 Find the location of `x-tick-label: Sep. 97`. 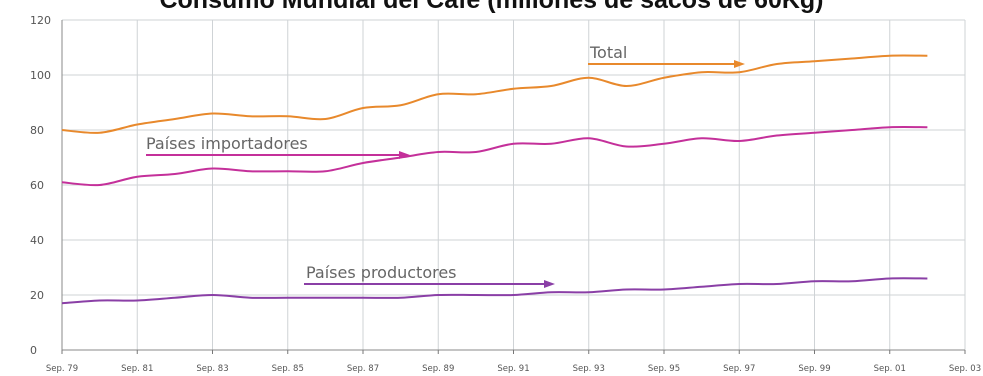

x-tick-label: Sep. 97 is located at coordinates (739, 369).